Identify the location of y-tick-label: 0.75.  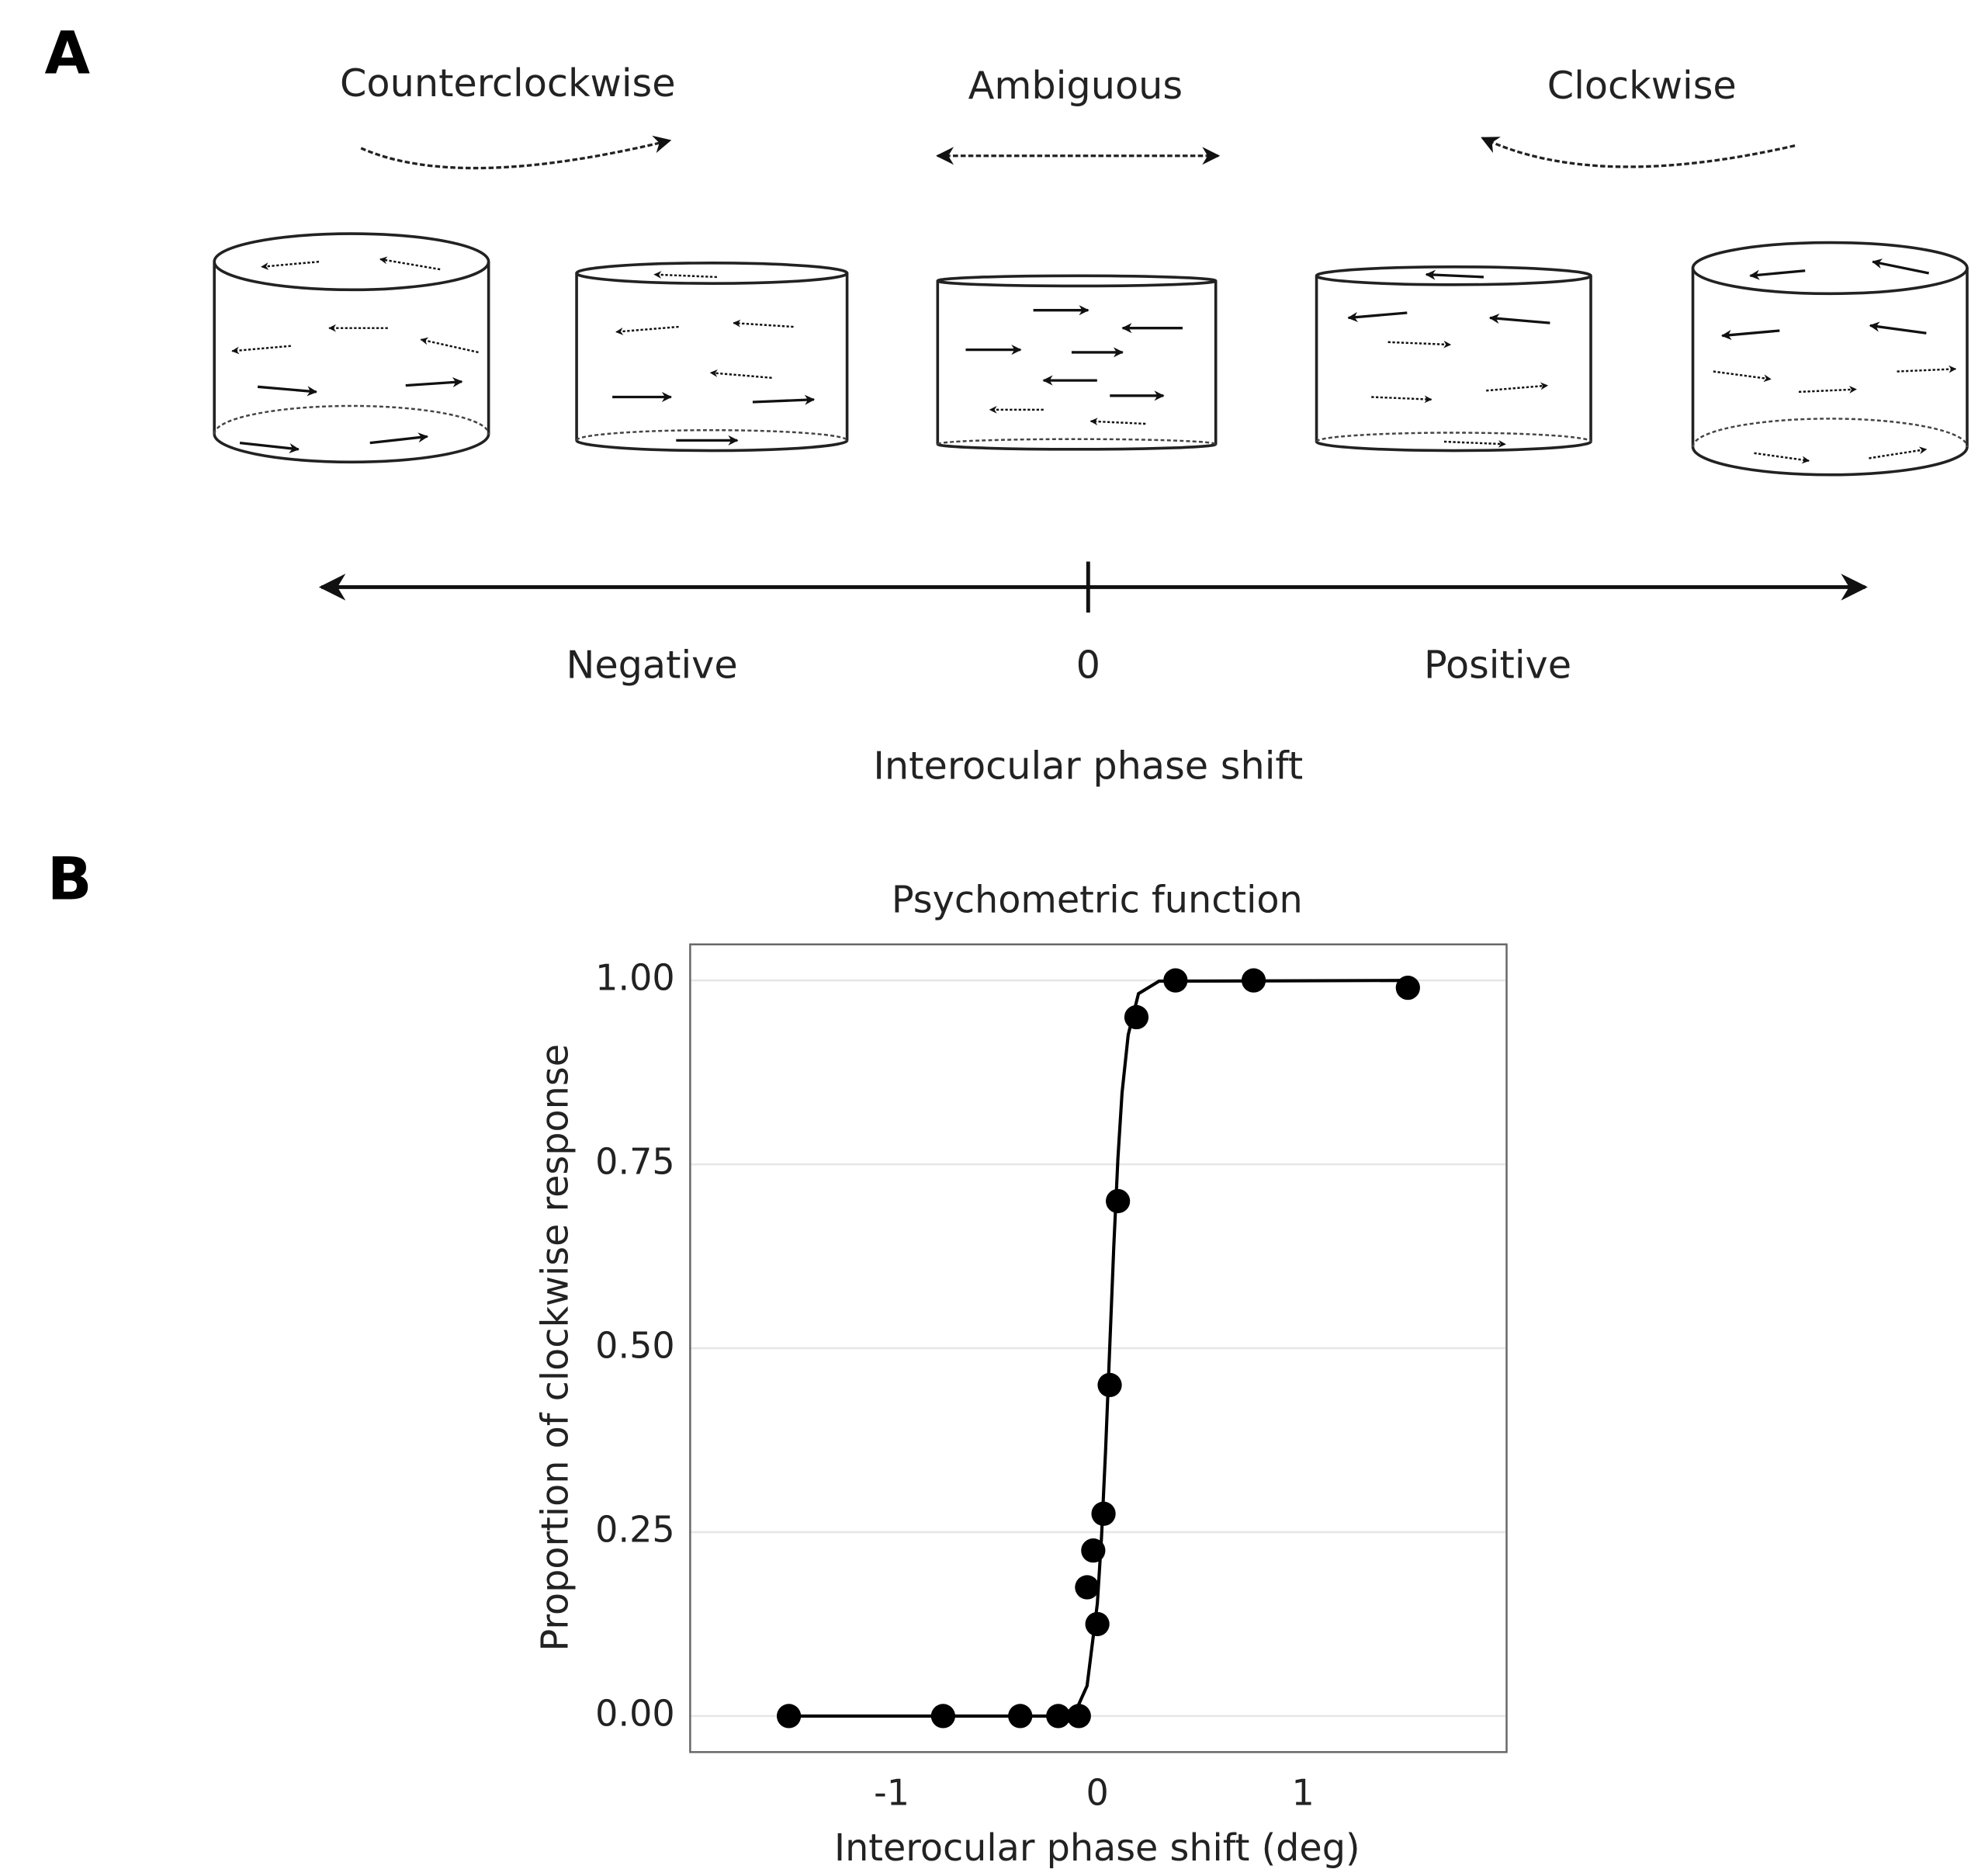
(634, 1162).